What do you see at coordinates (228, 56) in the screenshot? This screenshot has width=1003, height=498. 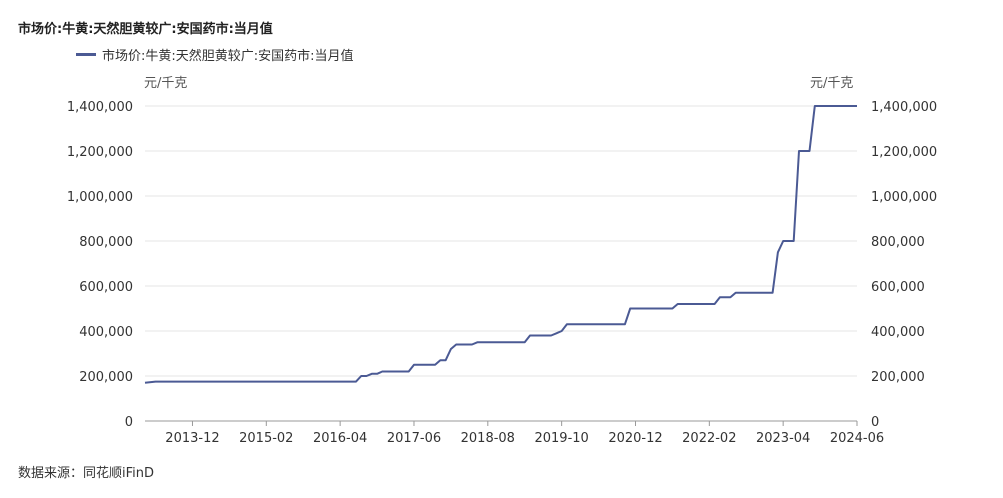 I see `legend-label: 市场价:牛黄:天然胆黄较广:安国药市:当月值` at bounding box center [228, 56].